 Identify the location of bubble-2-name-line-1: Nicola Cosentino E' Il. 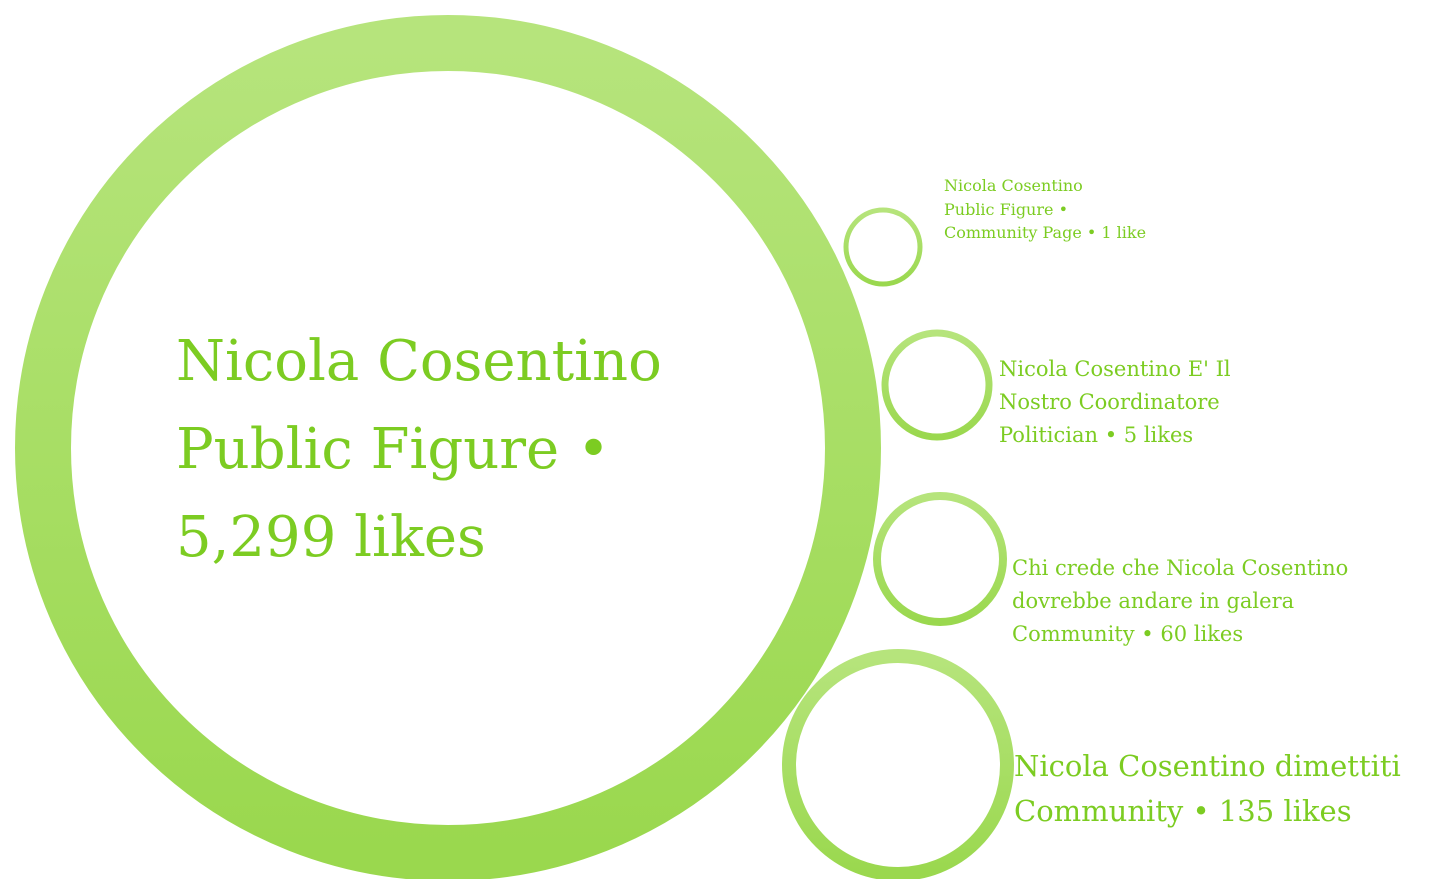
(1115, 369).